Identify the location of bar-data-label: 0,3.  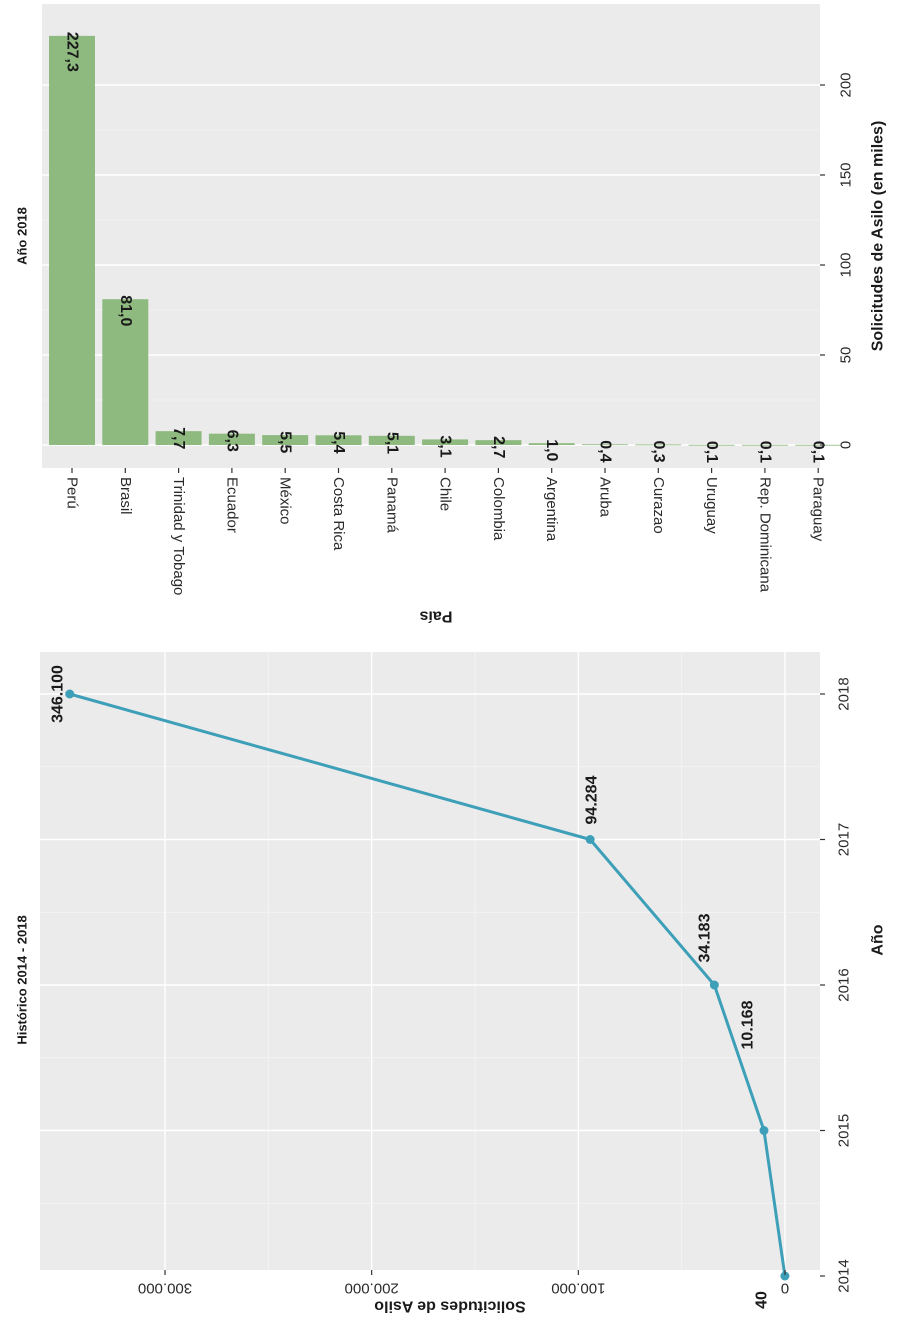
(658, 451).